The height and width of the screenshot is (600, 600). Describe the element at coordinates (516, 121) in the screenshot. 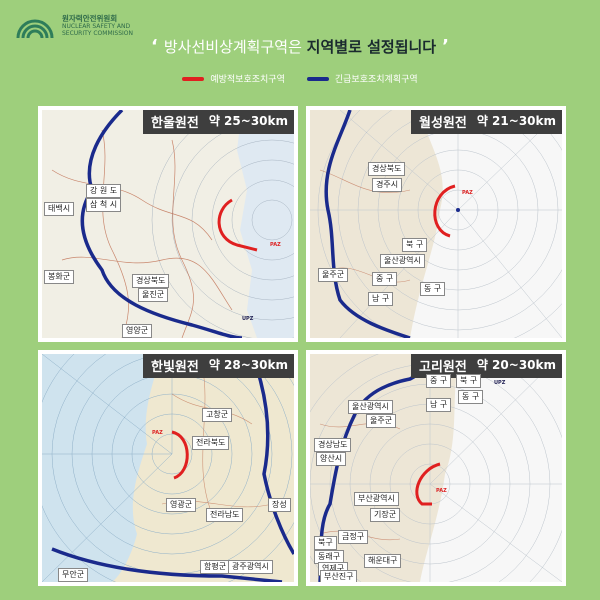

I see `wolseong-title-range: 약 21~30km` at that location.